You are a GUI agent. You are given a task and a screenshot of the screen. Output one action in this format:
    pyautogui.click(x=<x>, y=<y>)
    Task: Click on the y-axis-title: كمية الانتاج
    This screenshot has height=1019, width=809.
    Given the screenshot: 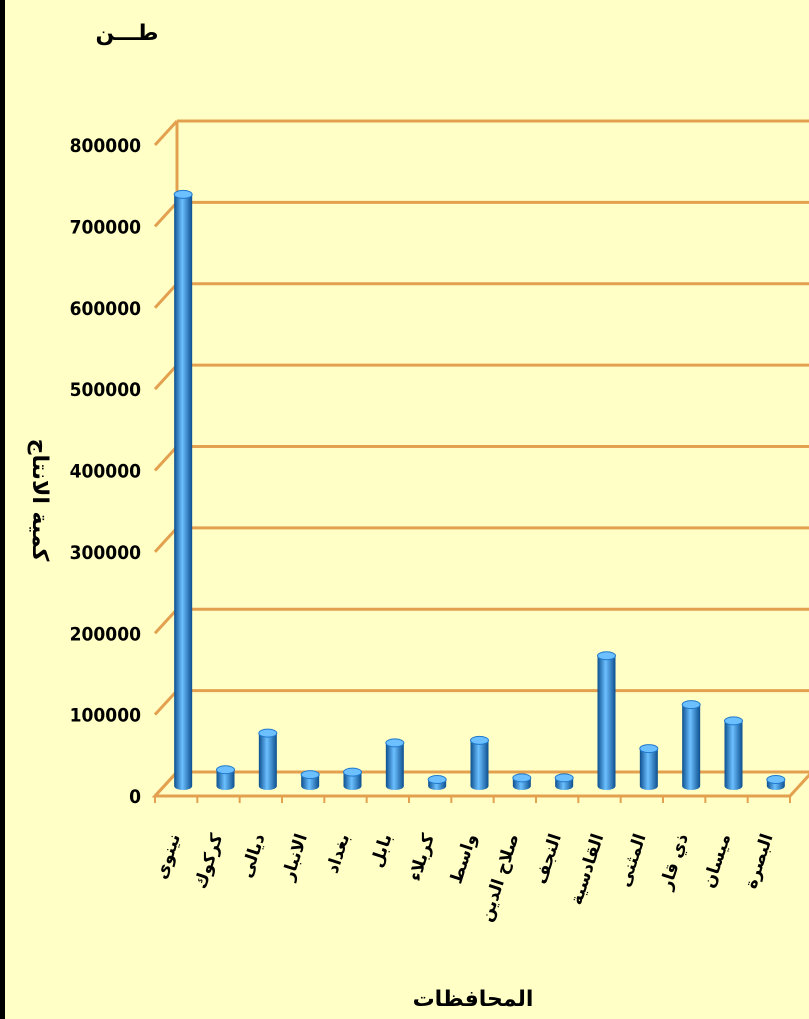 What is the action you would take?
    pyautogui.click(x=39, y=500)
    